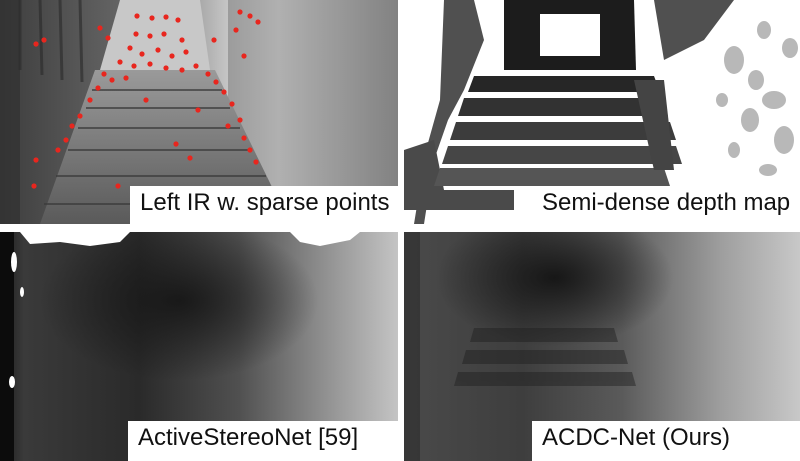  What do you see at coordinates (666, 441) in the screenshot?
I see `caption-acdc-net: ACDC-Net (Ours)` at bounding box center [666, 441].